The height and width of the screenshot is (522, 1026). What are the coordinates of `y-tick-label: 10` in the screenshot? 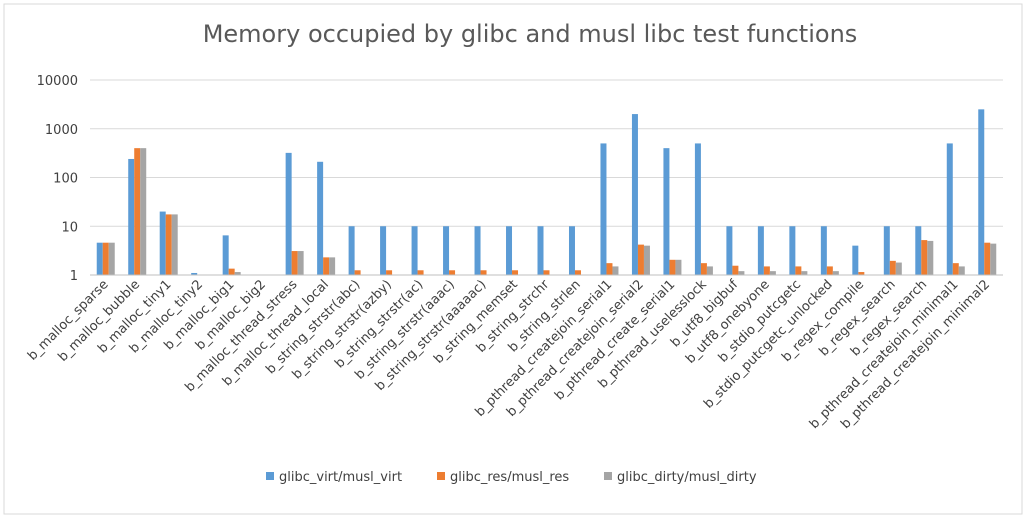 It's located at (69, 227).